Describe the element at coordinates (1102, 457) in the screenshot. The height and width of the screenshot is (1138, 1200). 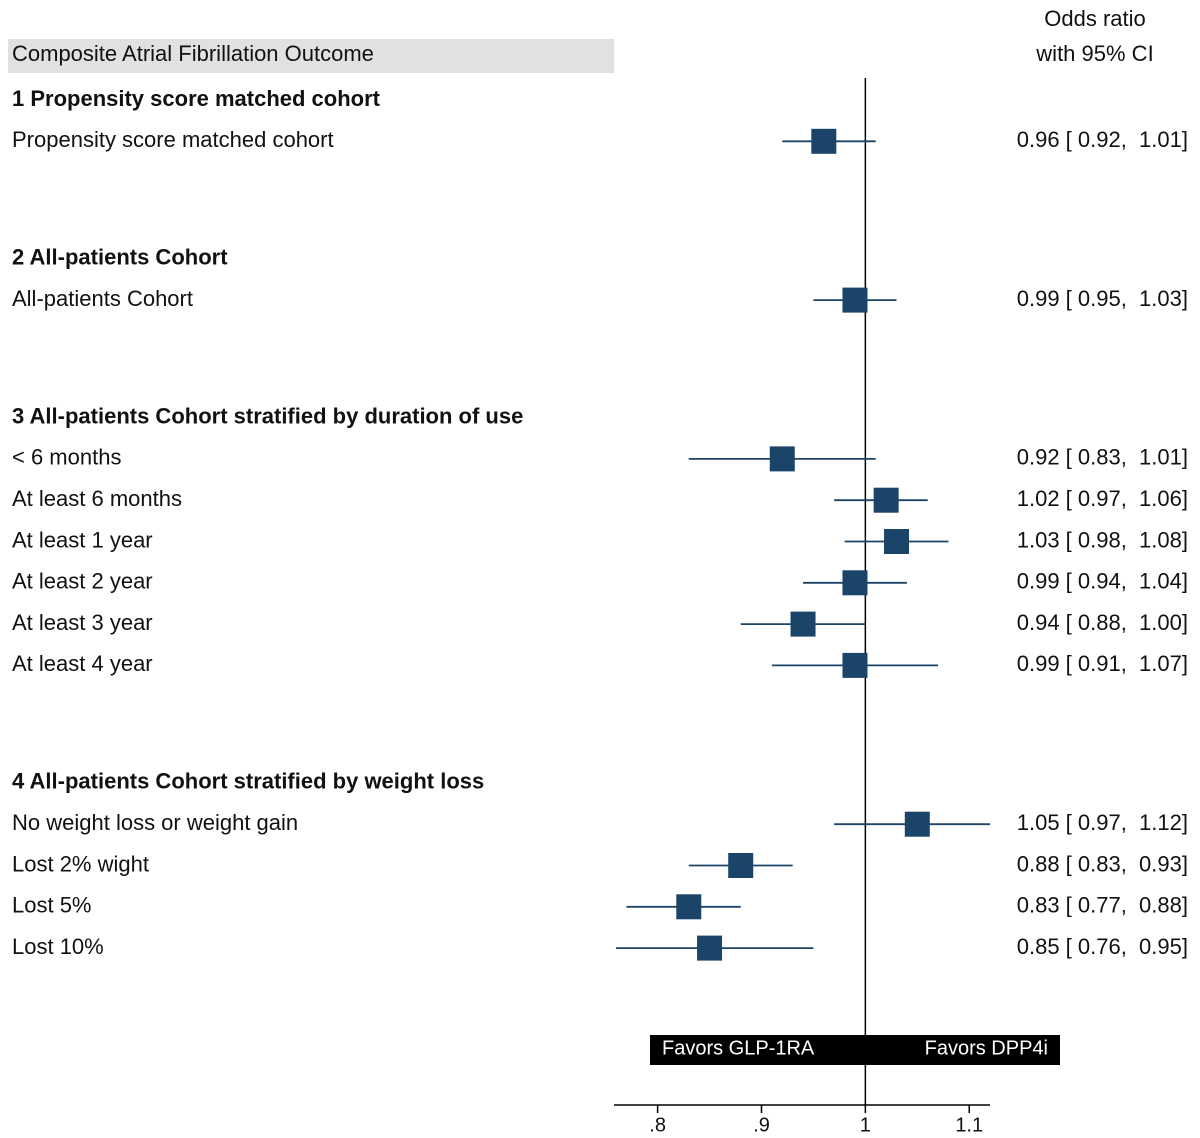
I see `value-label: 0.92 [ 0.83, 1.01]` at that location.